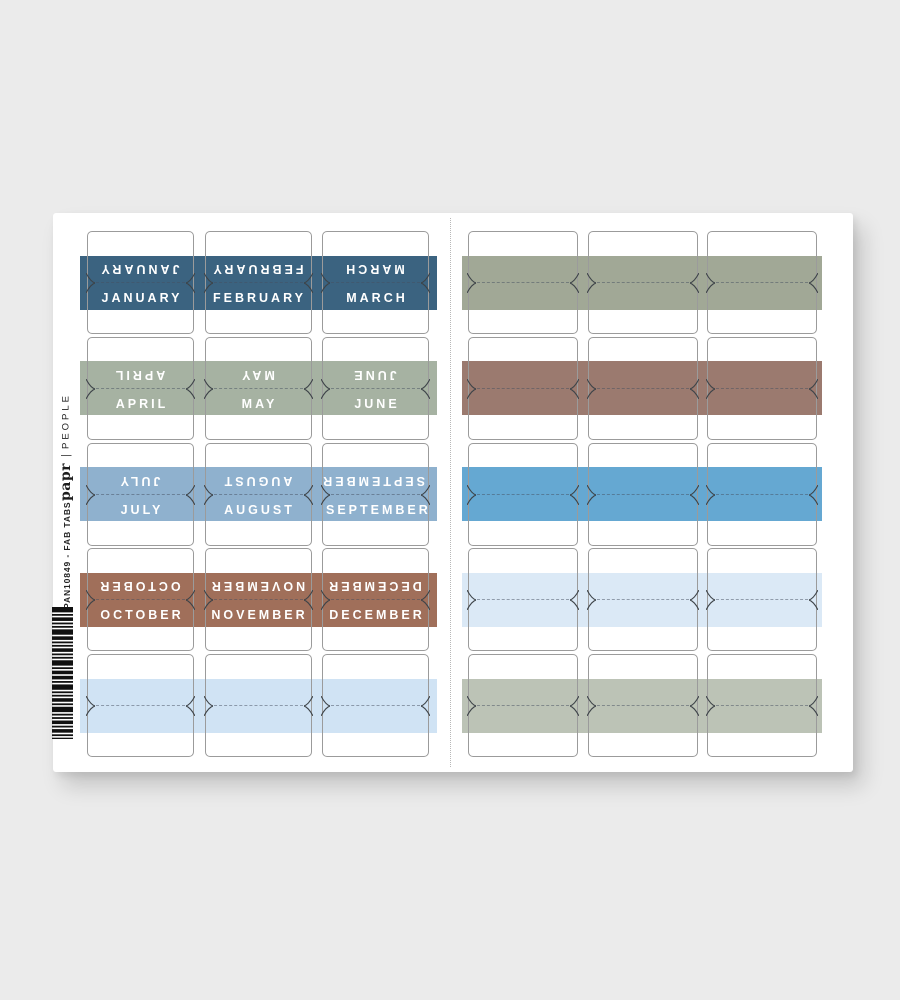  What do you see at coordinates (377, 615) in the screenshot?
I see `month-label: DECEMBER` at bounding box center [377, 615].